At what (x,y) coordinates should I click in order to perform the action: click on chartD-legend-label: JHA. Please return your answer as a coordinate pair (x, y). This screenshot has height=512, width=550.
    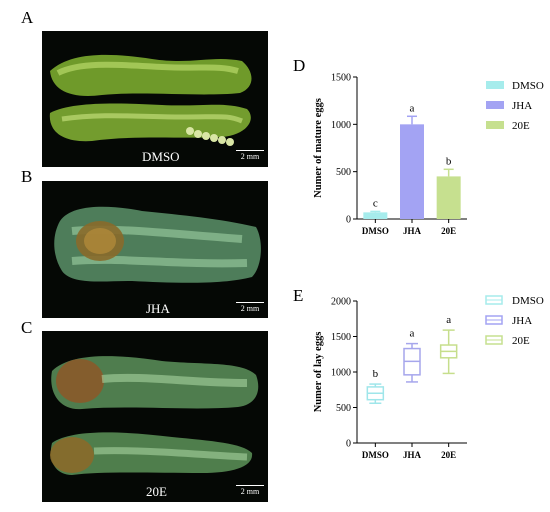
    Looking at the image, I should click on (522, 106).